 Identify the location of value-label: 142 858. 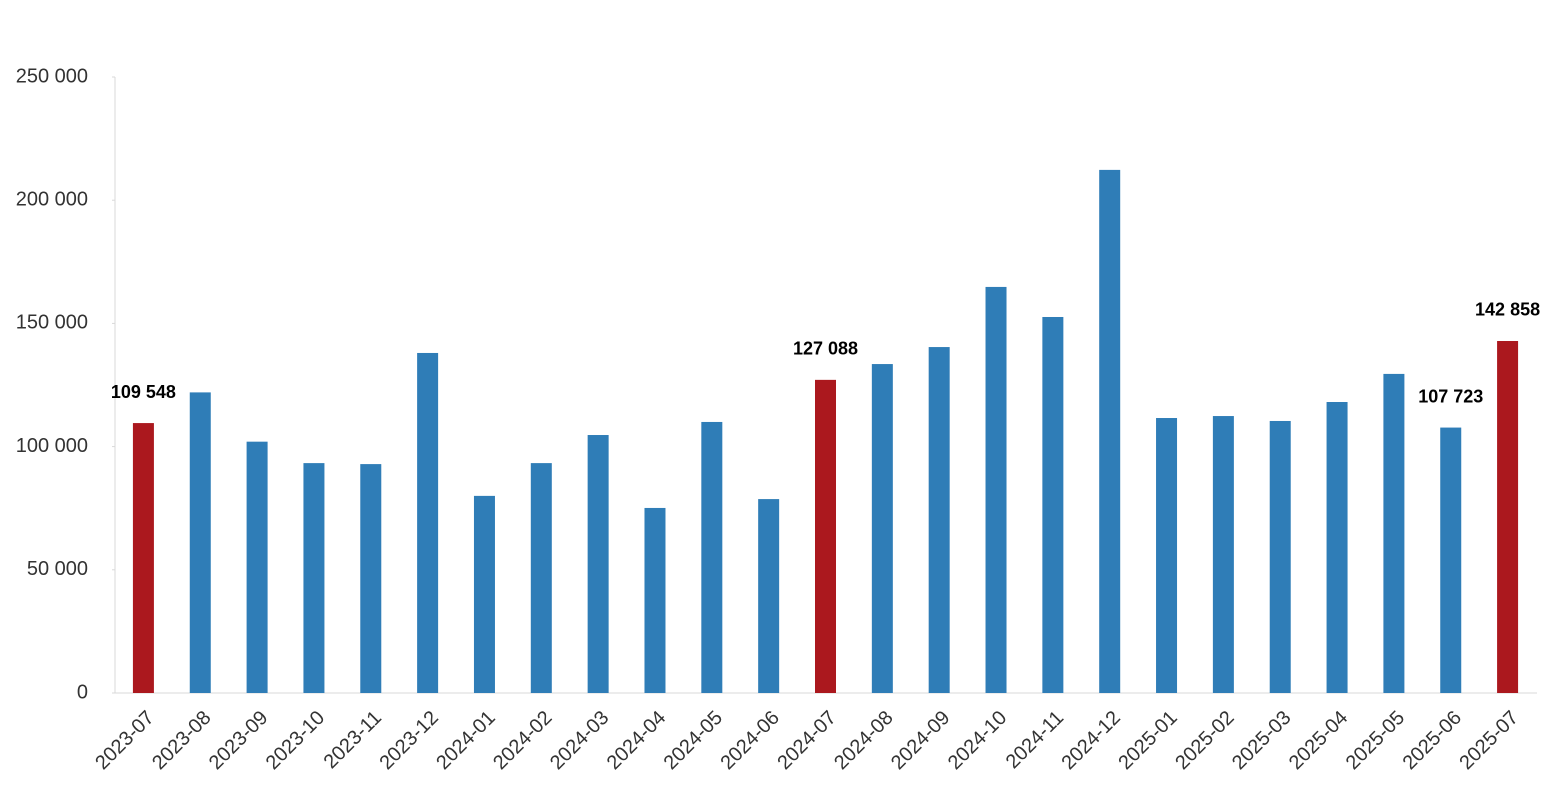
(1507, 310).